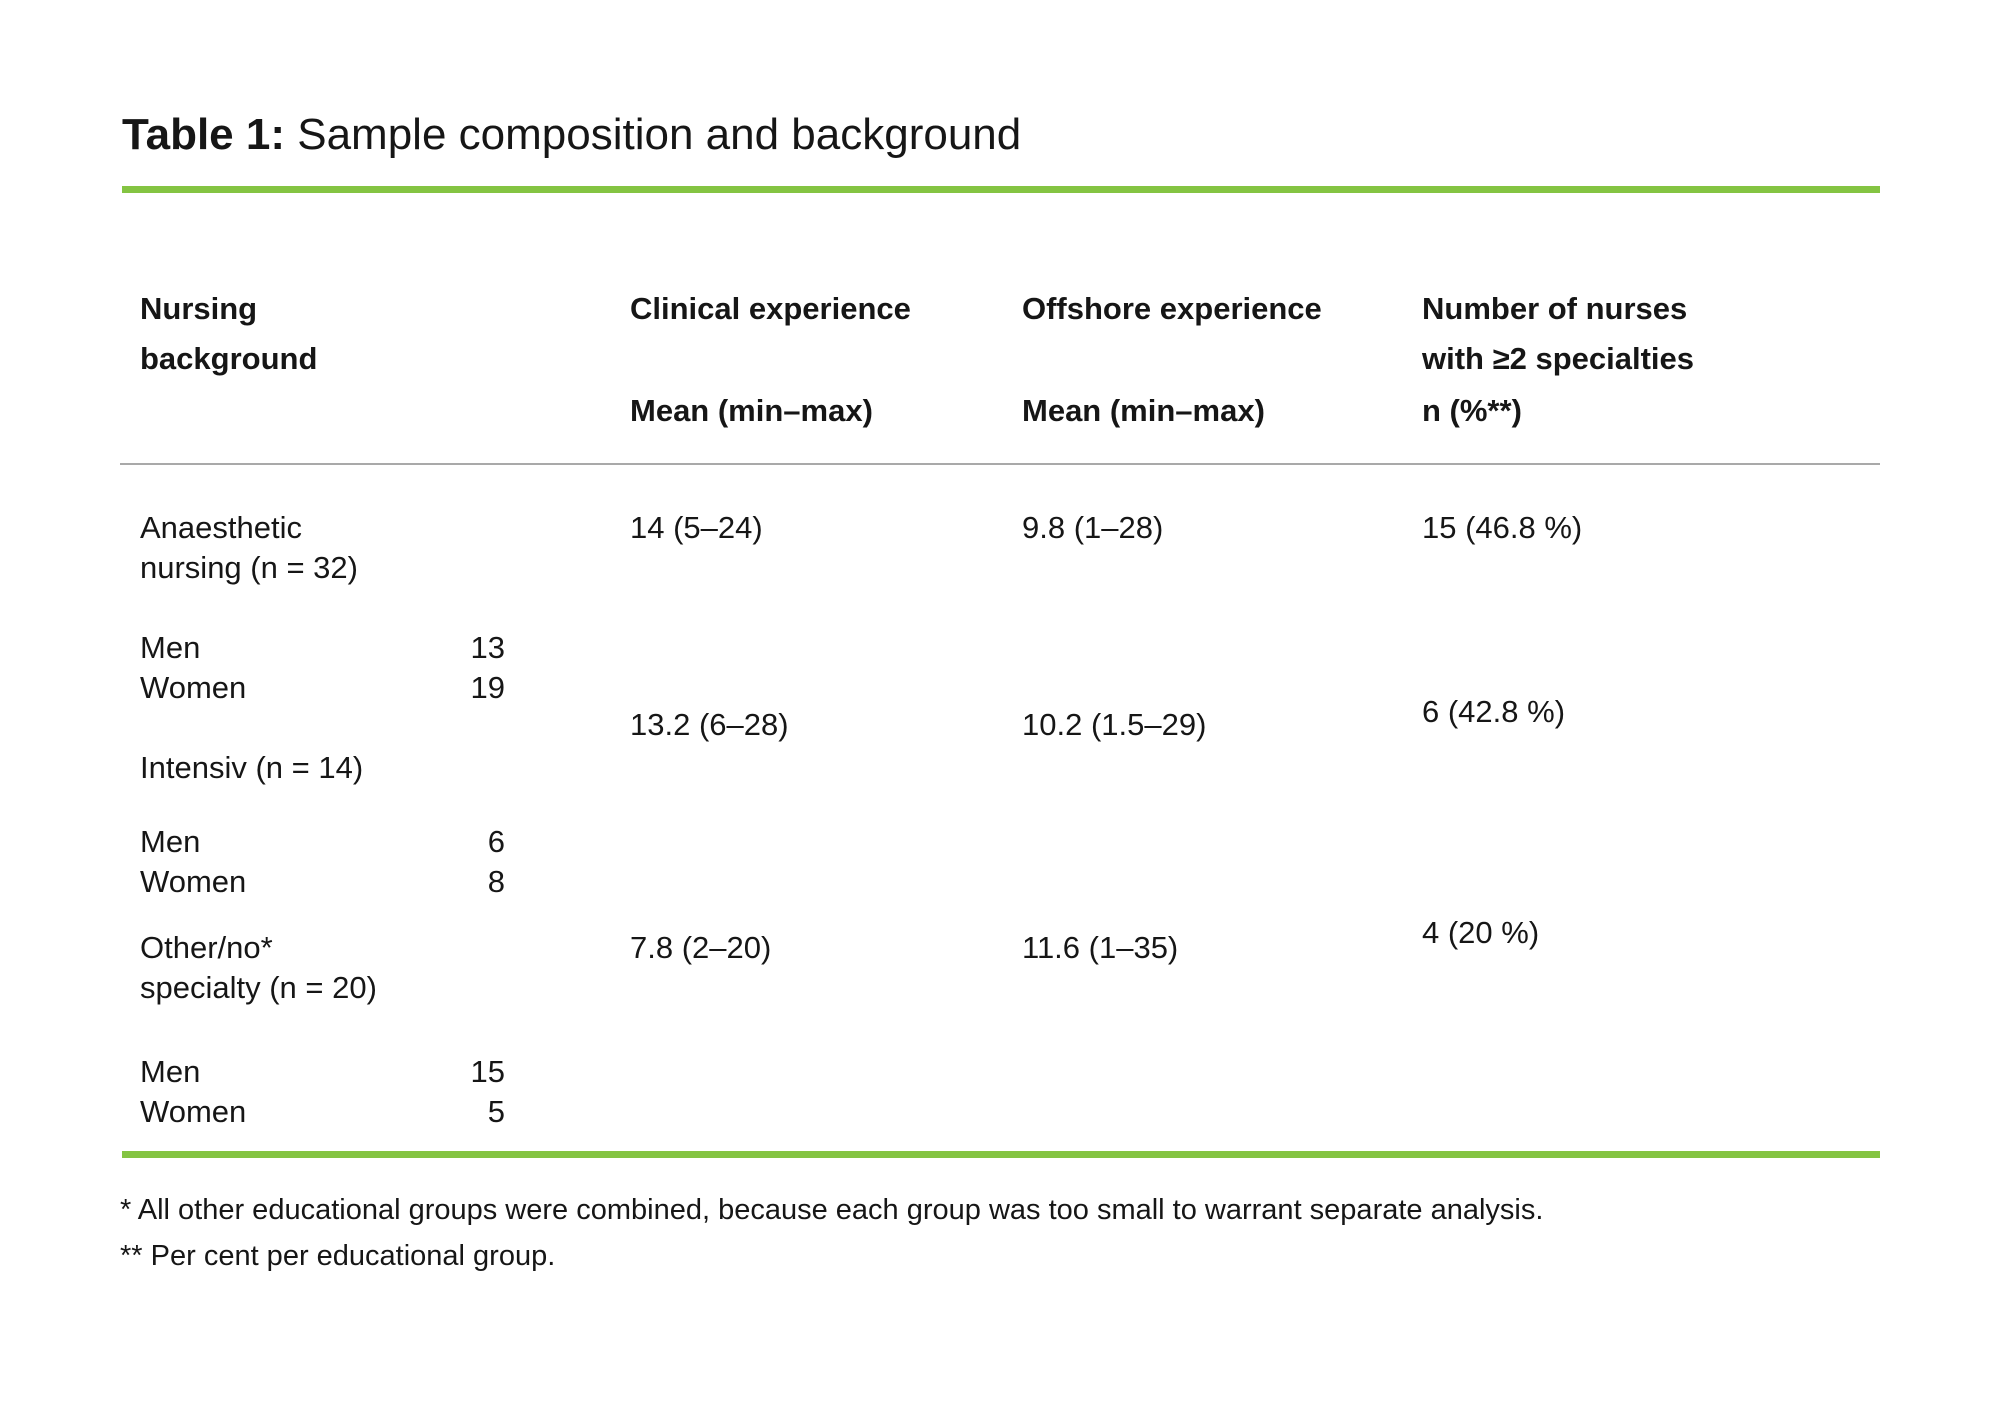  What do you see at coordinates (1093, 527) in the screenshot?
I see `group1-offshore-value: 9.8 (1–28)` at bounding box center [1093, 527].